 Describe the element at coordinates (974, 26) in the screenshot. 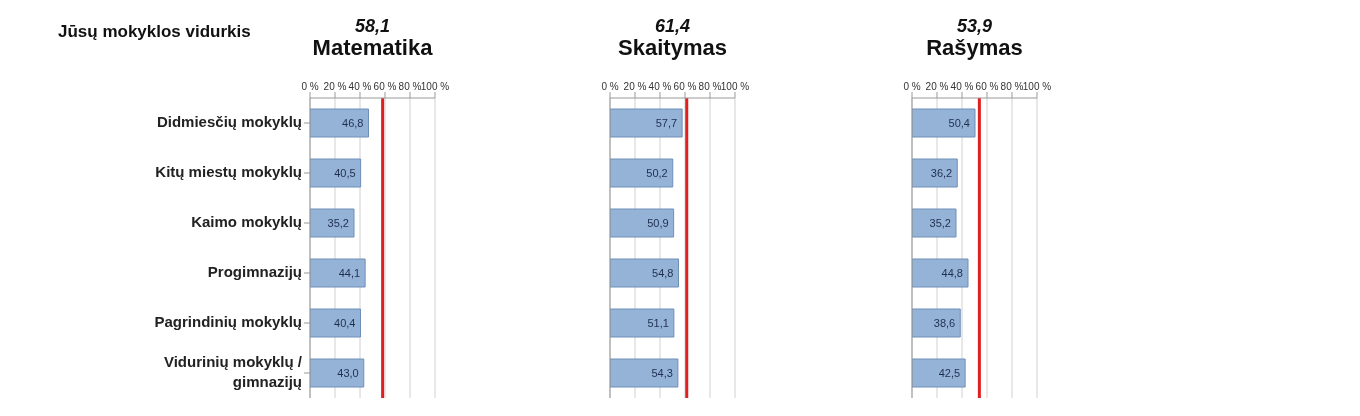

I see `chart-subtitle: 53,9` at that location.